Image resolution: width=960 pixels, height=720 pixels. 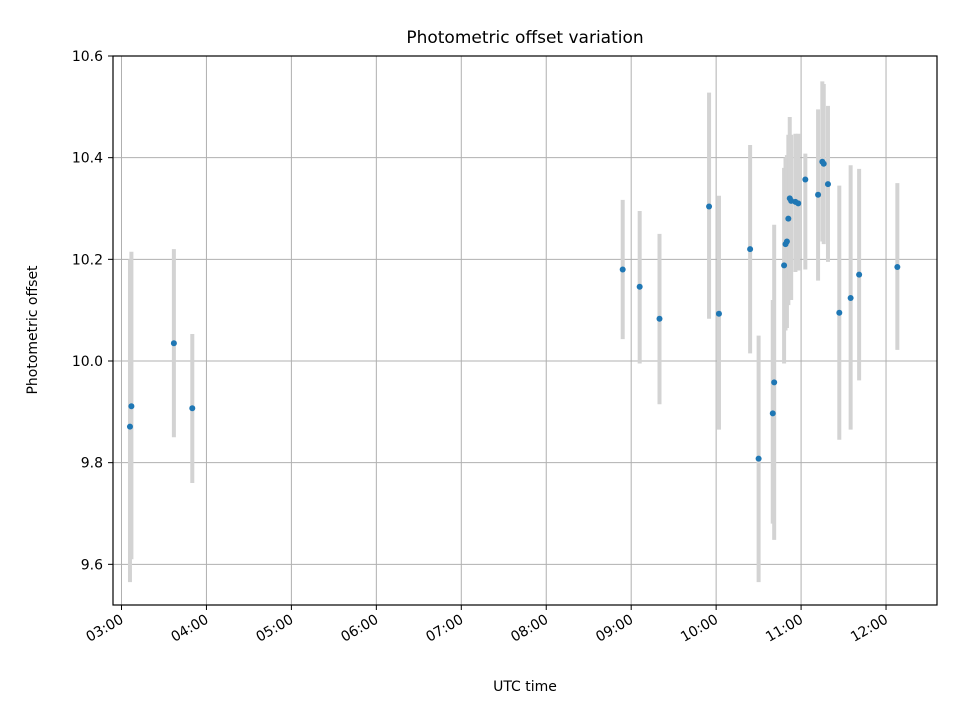 What do you see at coordinates (92, 565) in the screenshot?
I see `y-tick-label: 9.6` at bounding box center [92, 565].